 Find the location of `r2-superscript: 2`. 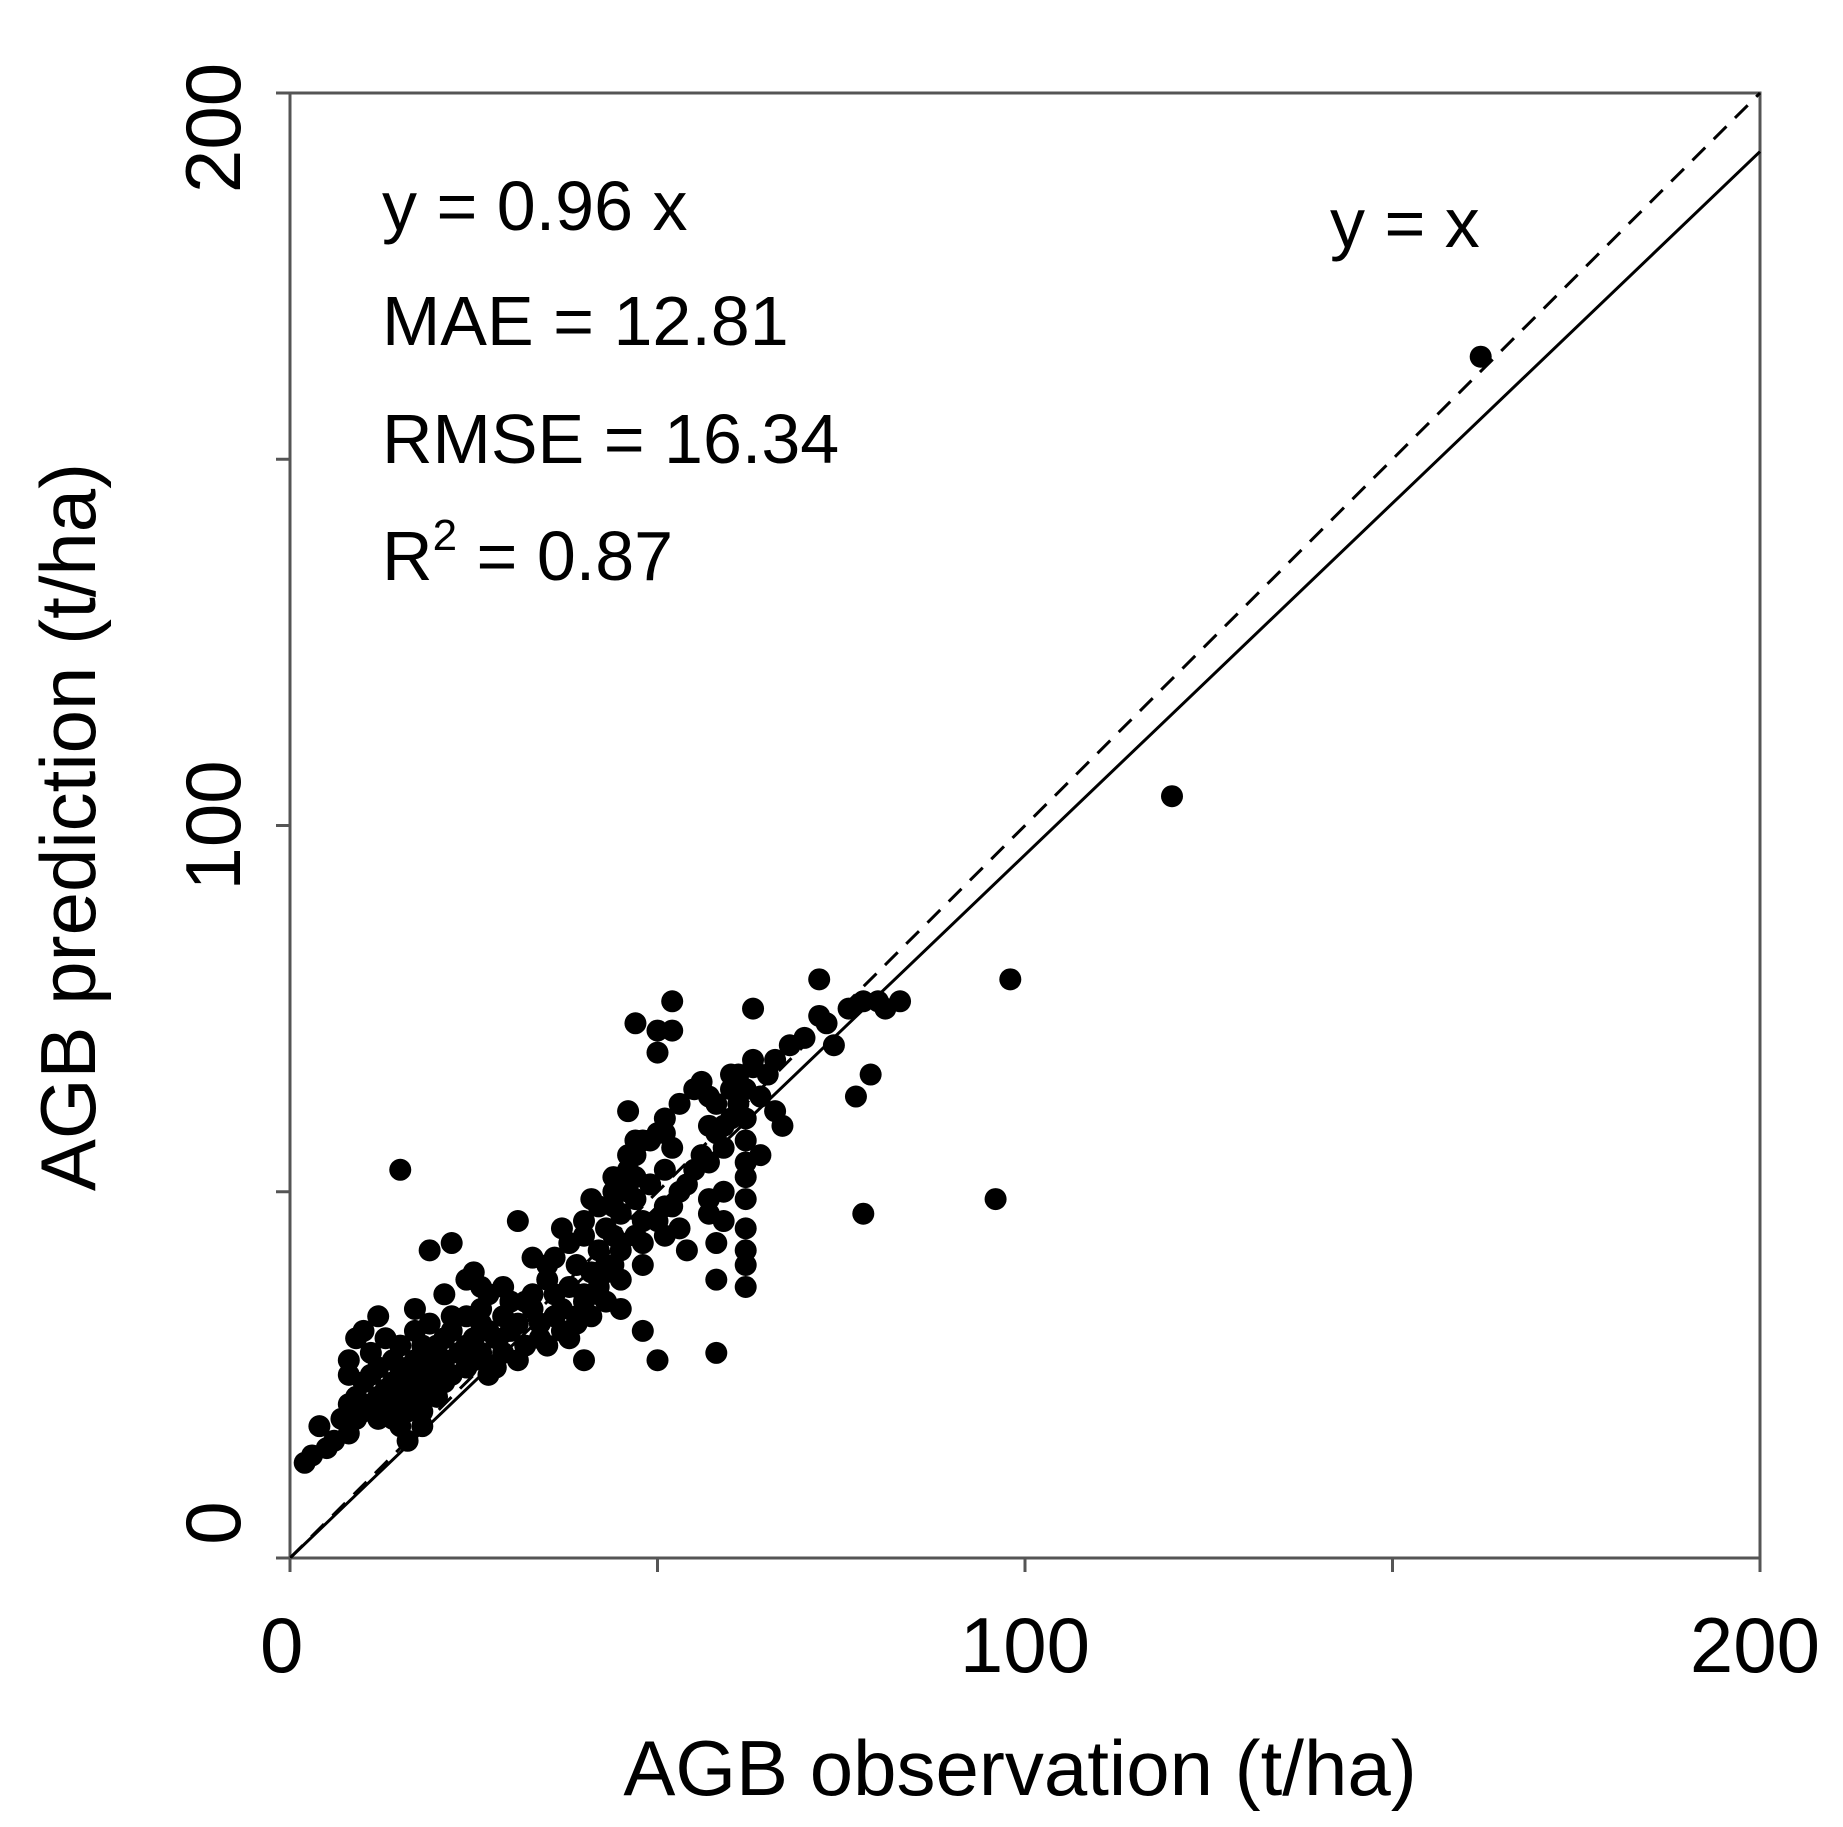

r2-superscript: 2 is located at coordinates (445, 535).